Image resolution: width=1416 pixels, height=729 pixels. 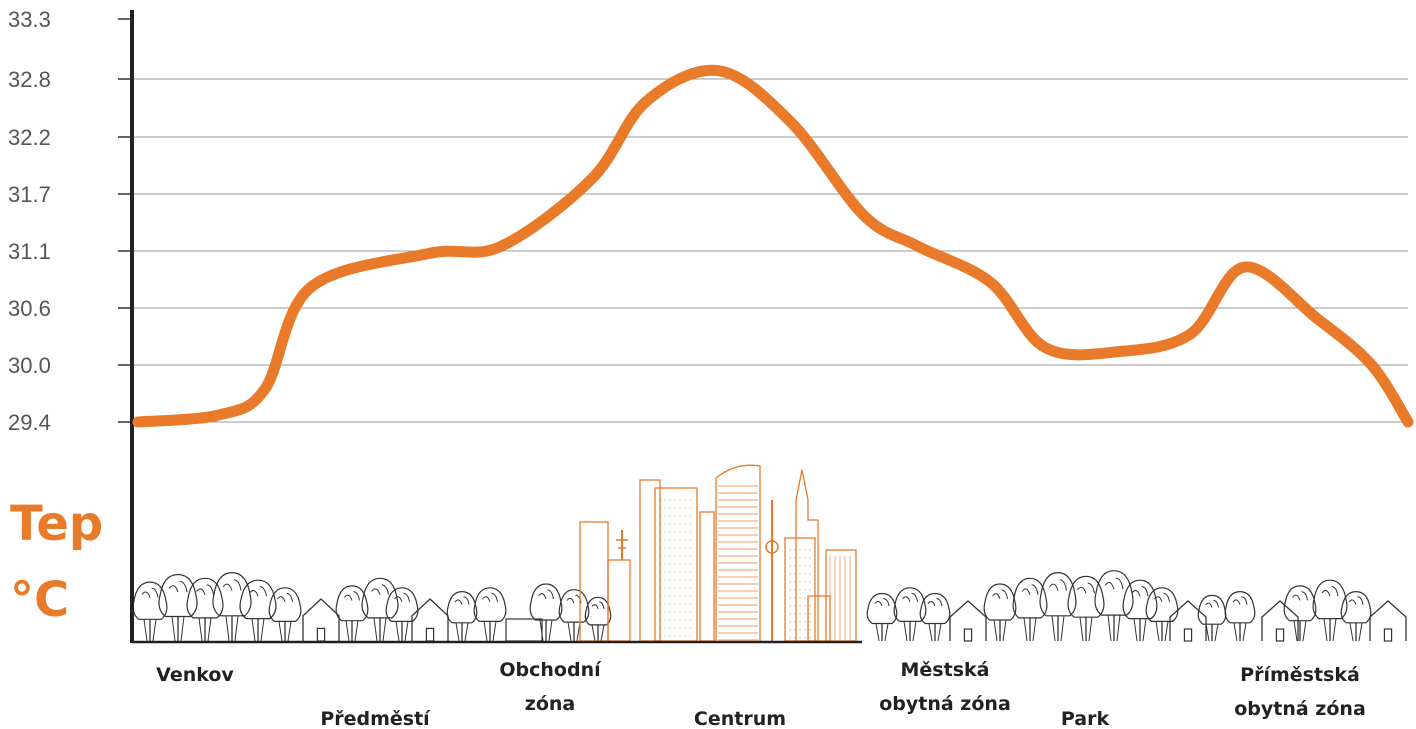 I want to click on skyscraper-icon, so click(x=738, y=552).